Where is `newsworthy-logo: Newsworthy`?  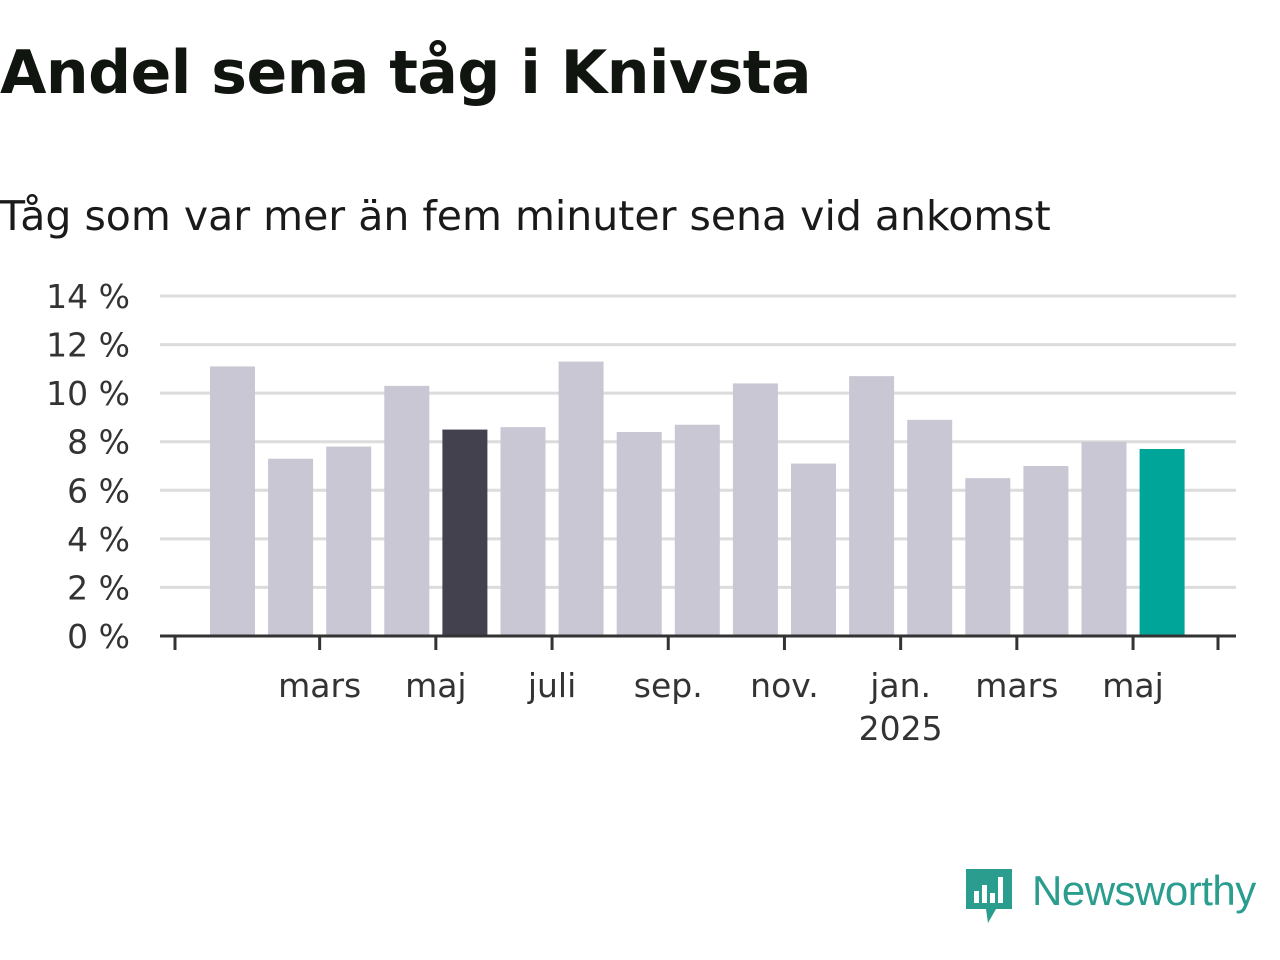
newsworthy-logo: Newsworthy is located at coordinates (1121, 897).